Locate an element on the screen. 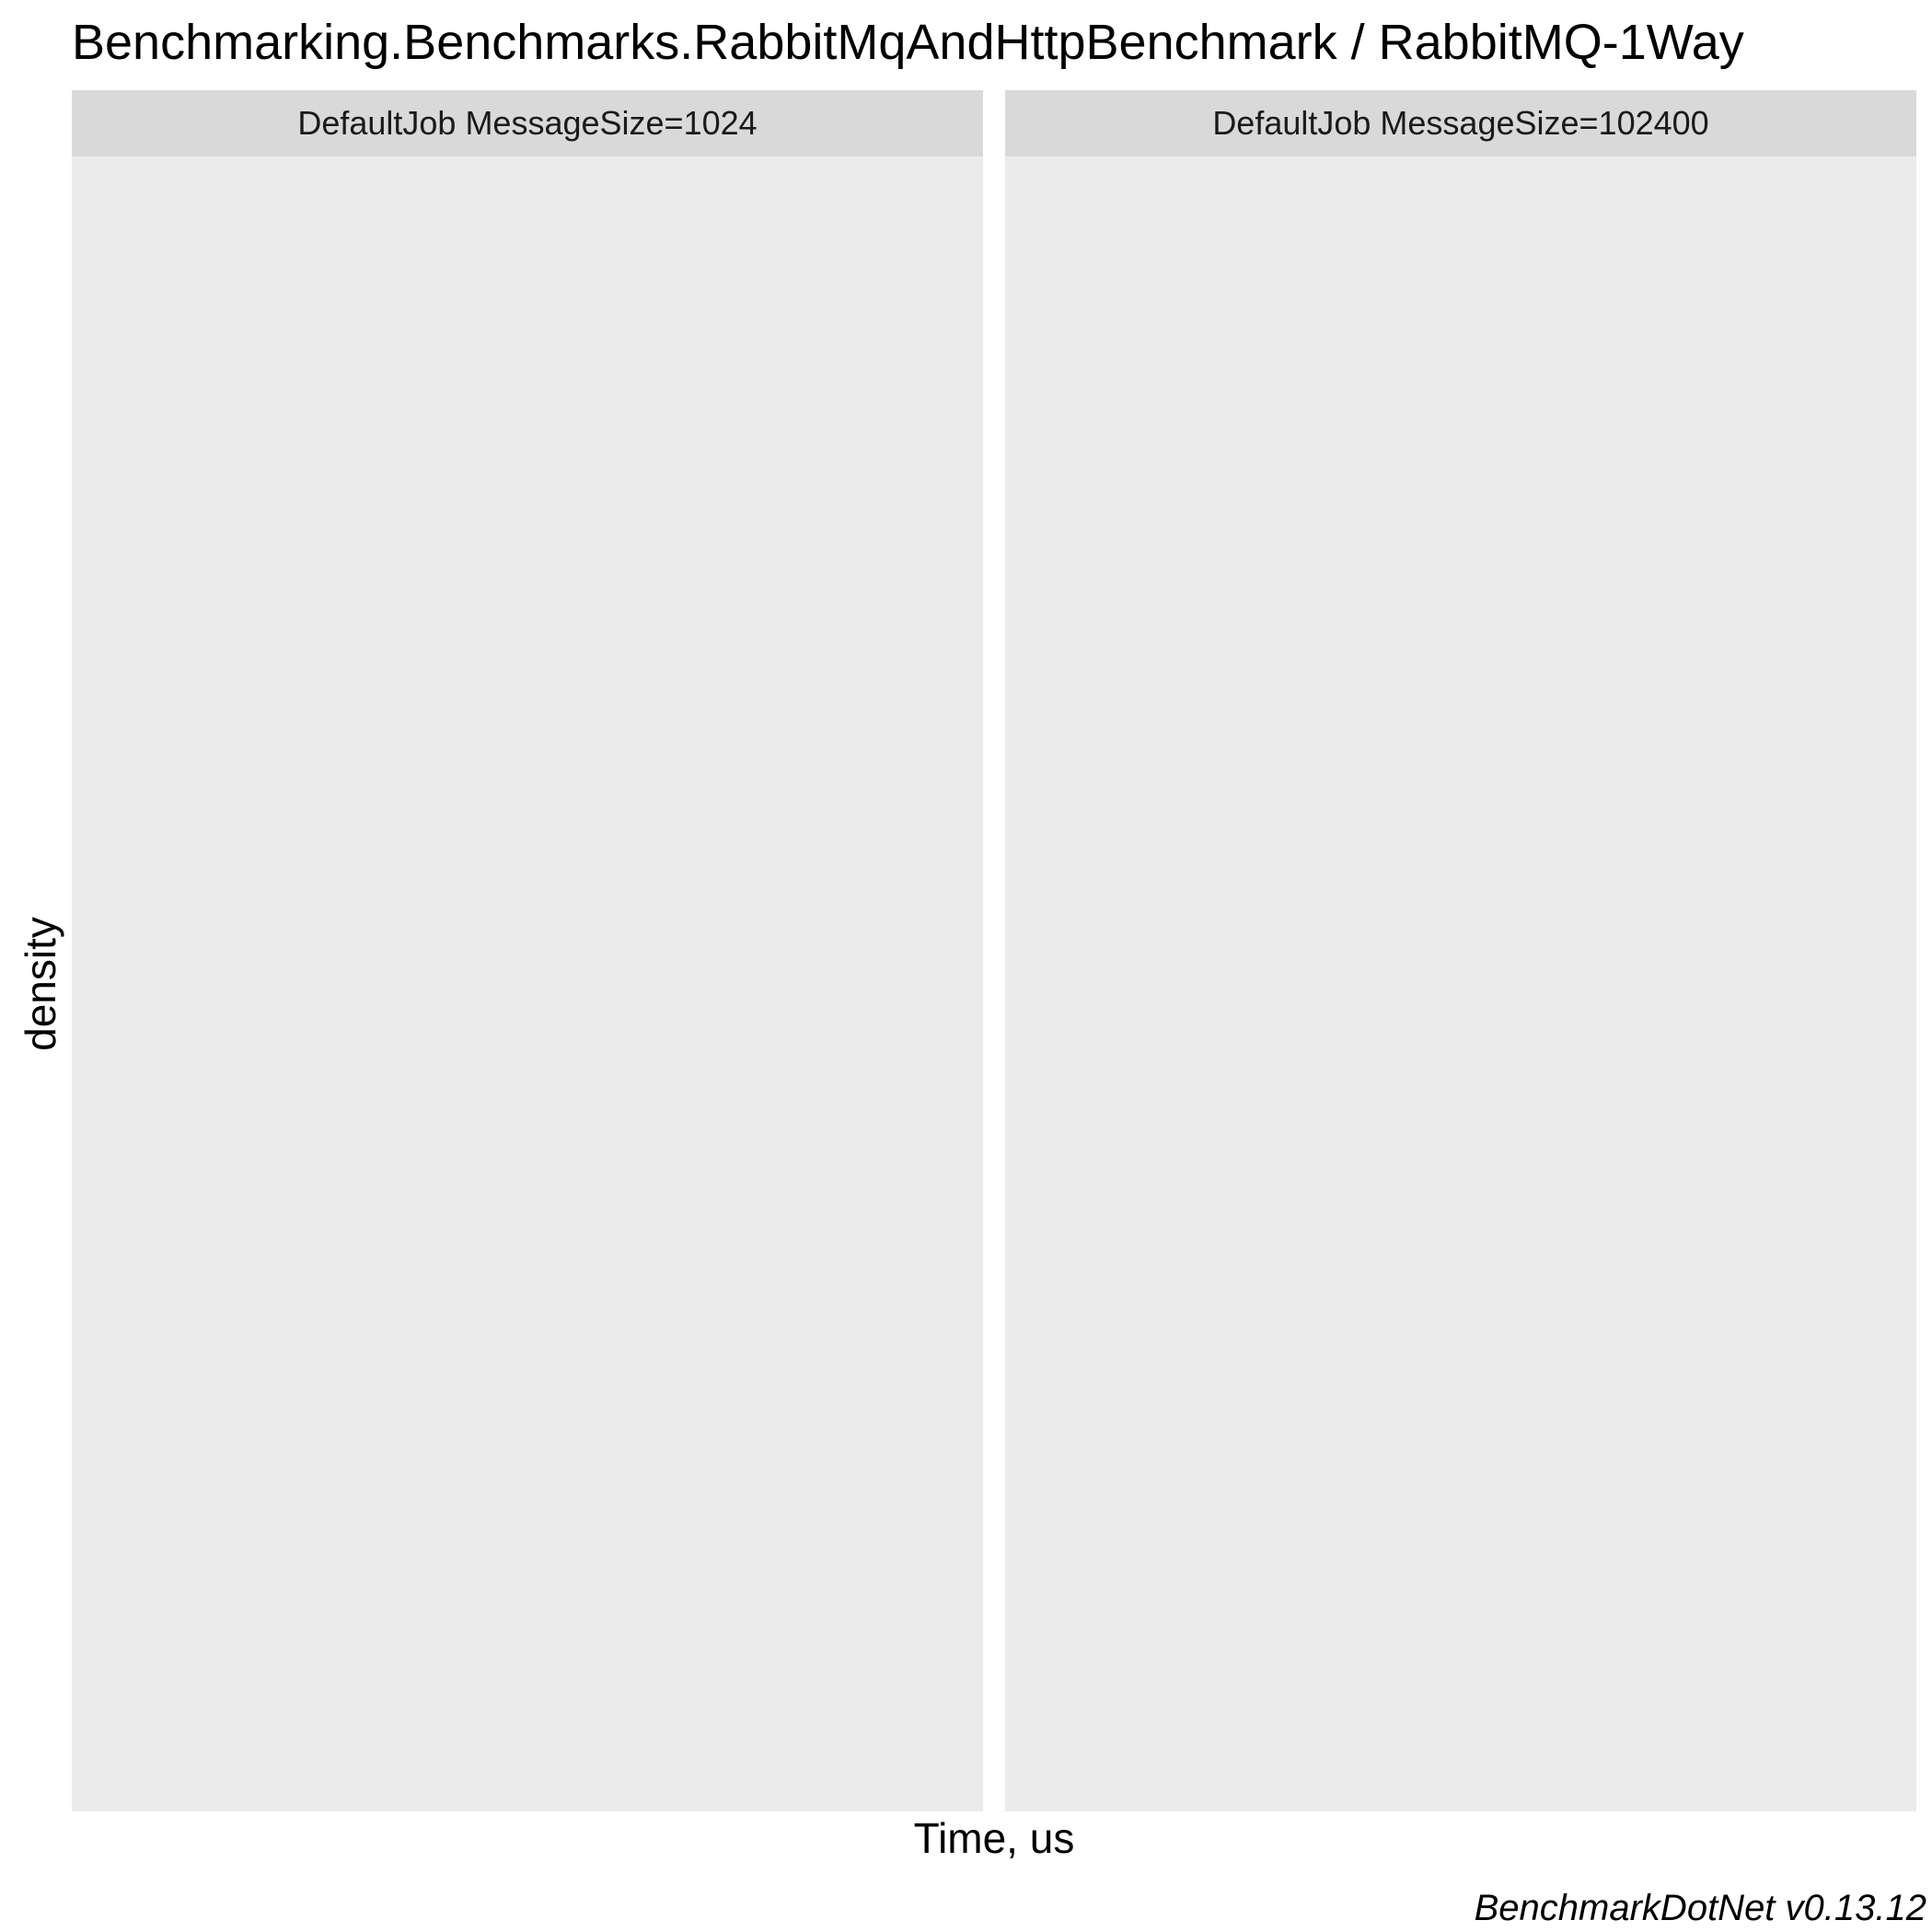 The image size is (1932, 1932). facet-label-2: DefaultJob MessageSize=102400 is located at coordinates (1461, 123).